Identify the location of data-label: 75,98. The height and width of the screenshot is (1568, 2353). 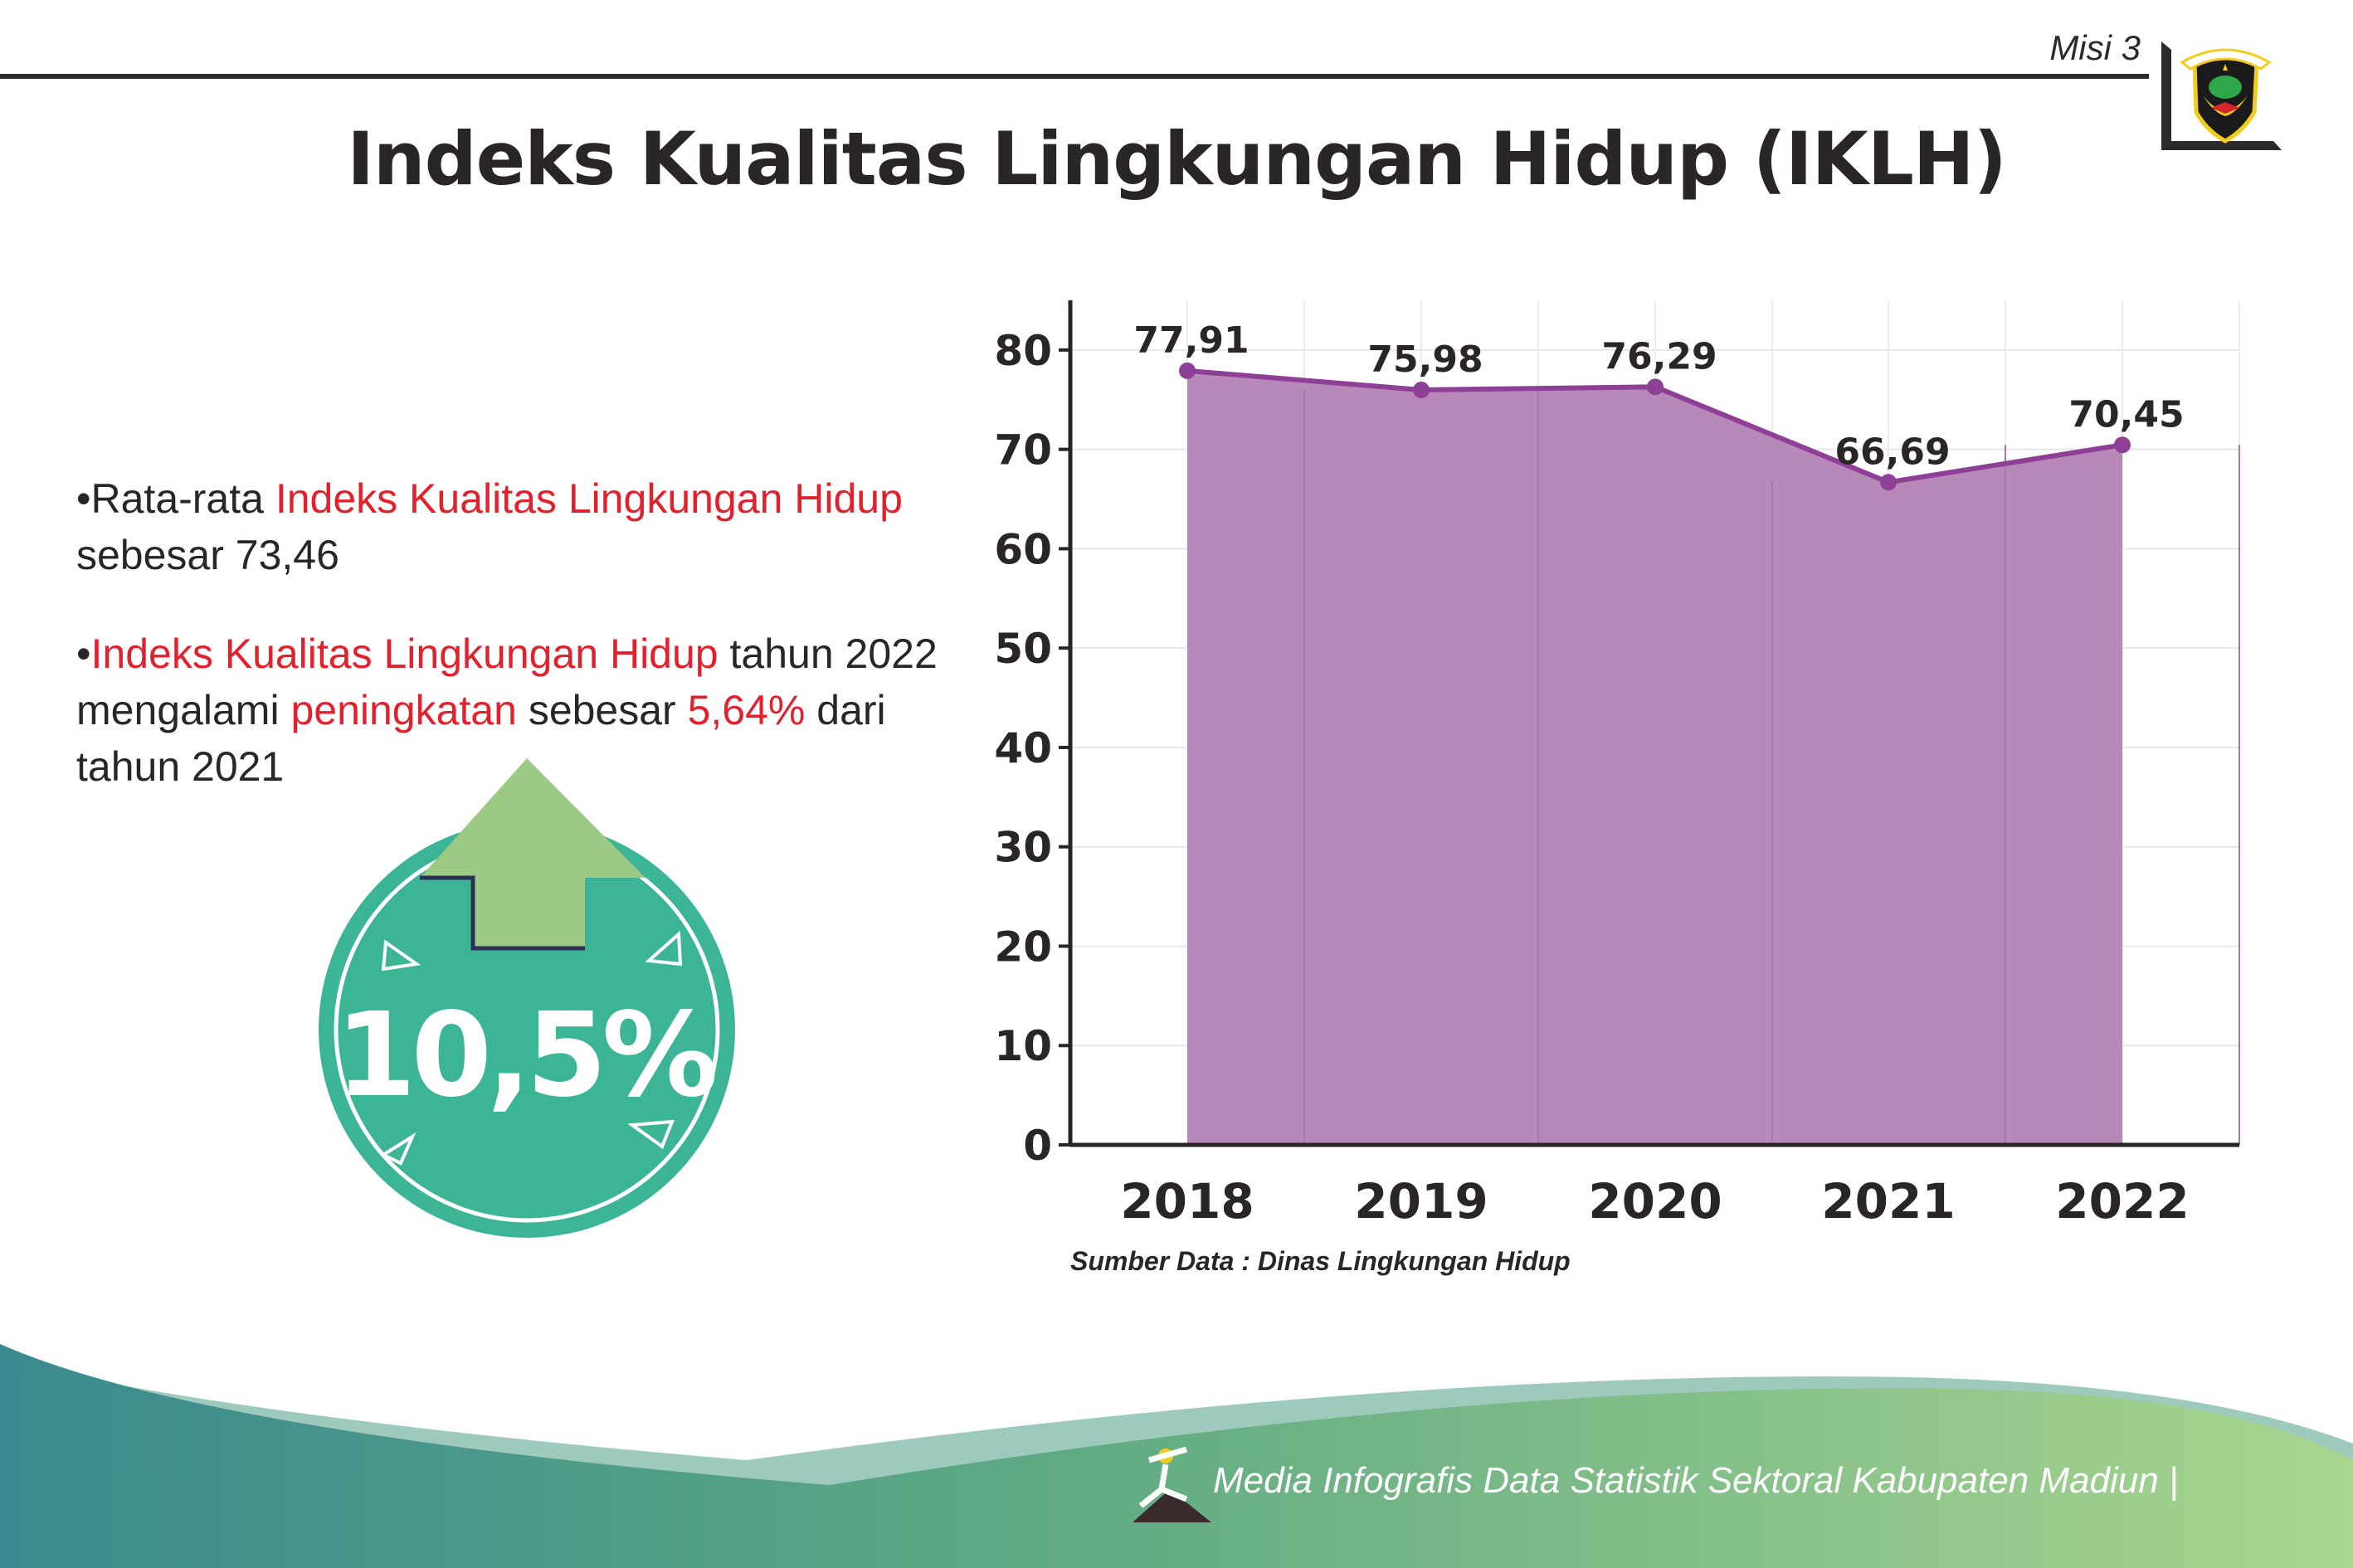
(1425, 359).